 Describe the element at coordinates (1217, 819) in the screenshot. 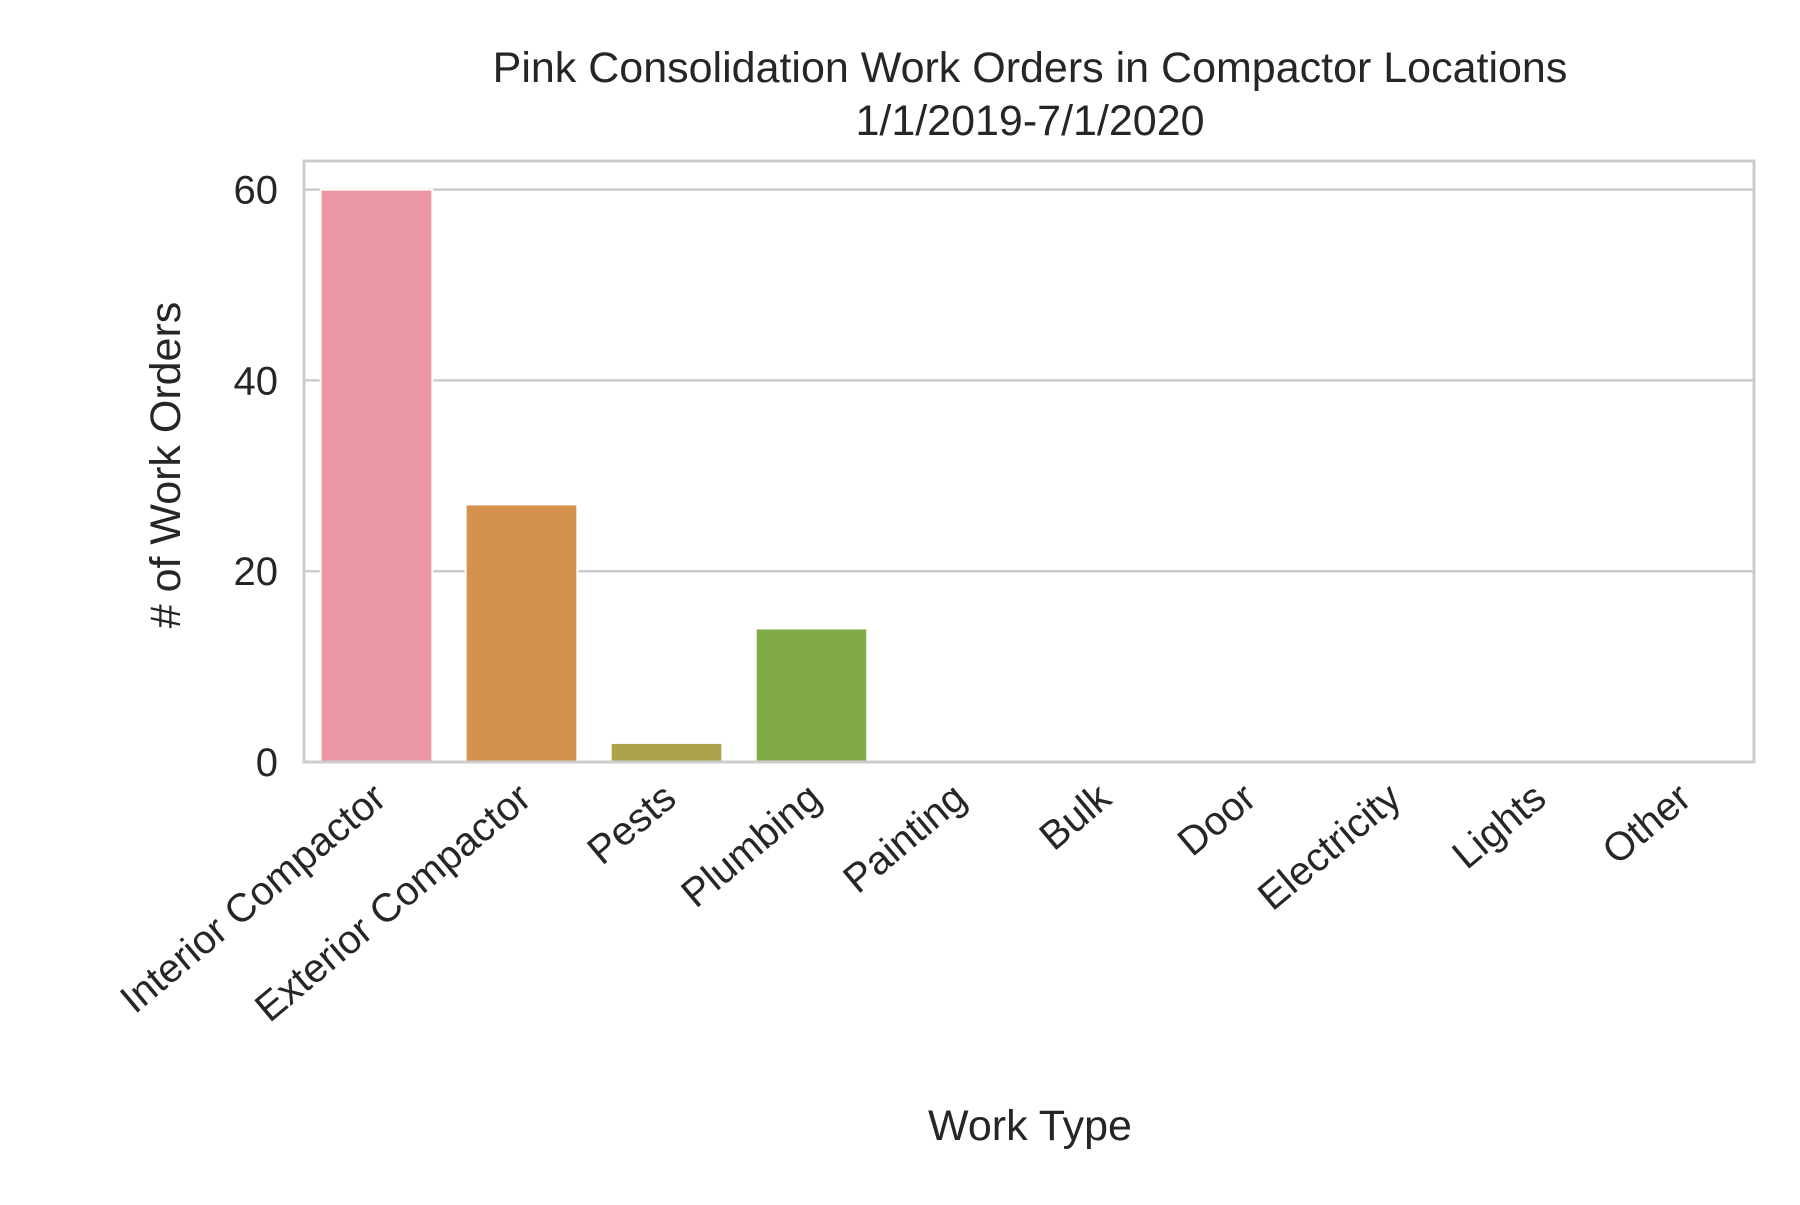

I see `x-tick-label: Door` at that location.